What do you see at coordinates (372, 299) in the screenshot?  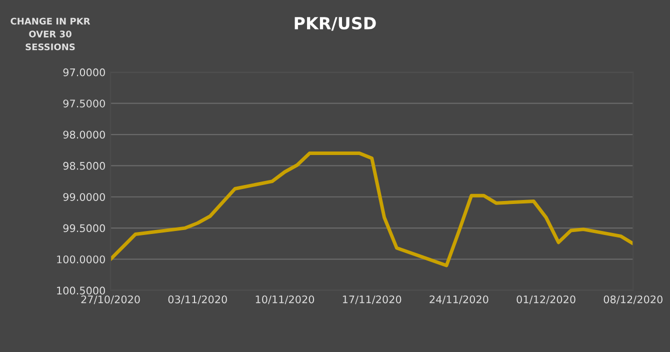 I see `x-tick-label: 17/11/2020` at bounding box center [372, 299].